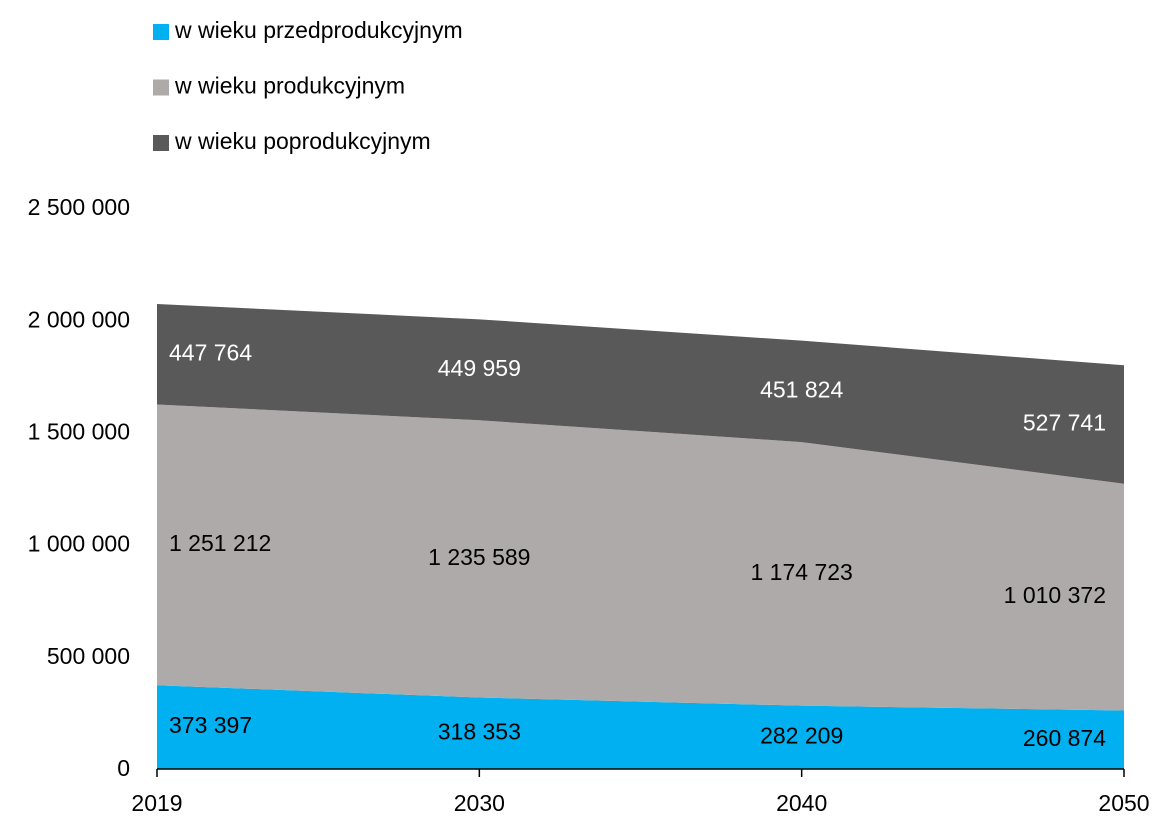  What do you see at coordinates (801, 735) in the screenshot?
I see `data-label: 282 209` at bounding box center [801, 735].